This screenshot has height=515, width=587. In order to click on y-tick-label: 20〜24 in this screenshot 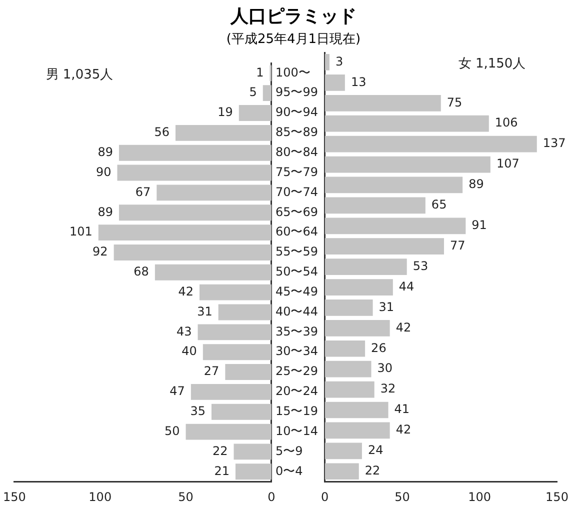, I will do `click(296, 391)`.